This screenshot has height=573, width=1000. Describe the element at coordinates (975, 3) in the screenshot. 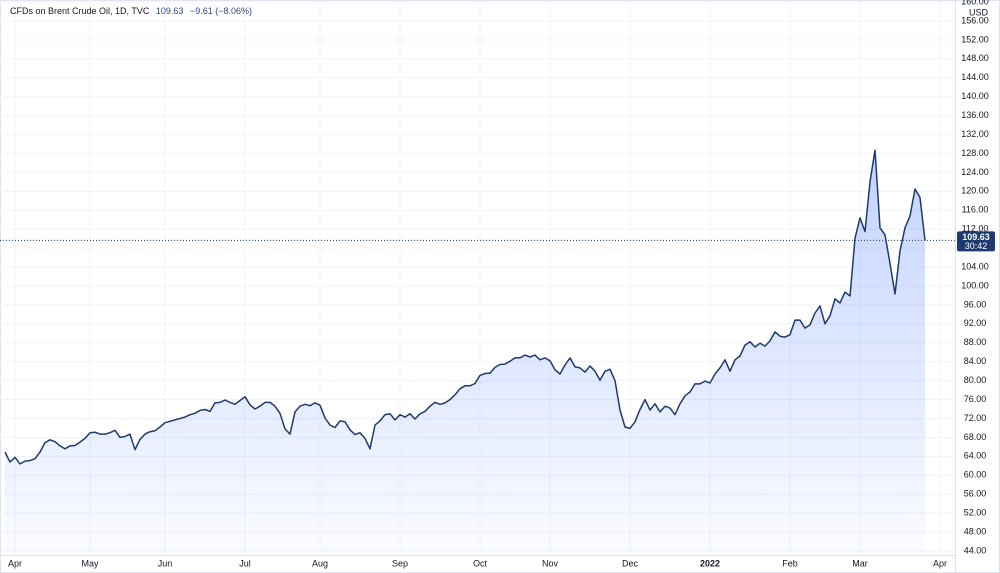

I see `y-tick-label: 160.00` at that location.